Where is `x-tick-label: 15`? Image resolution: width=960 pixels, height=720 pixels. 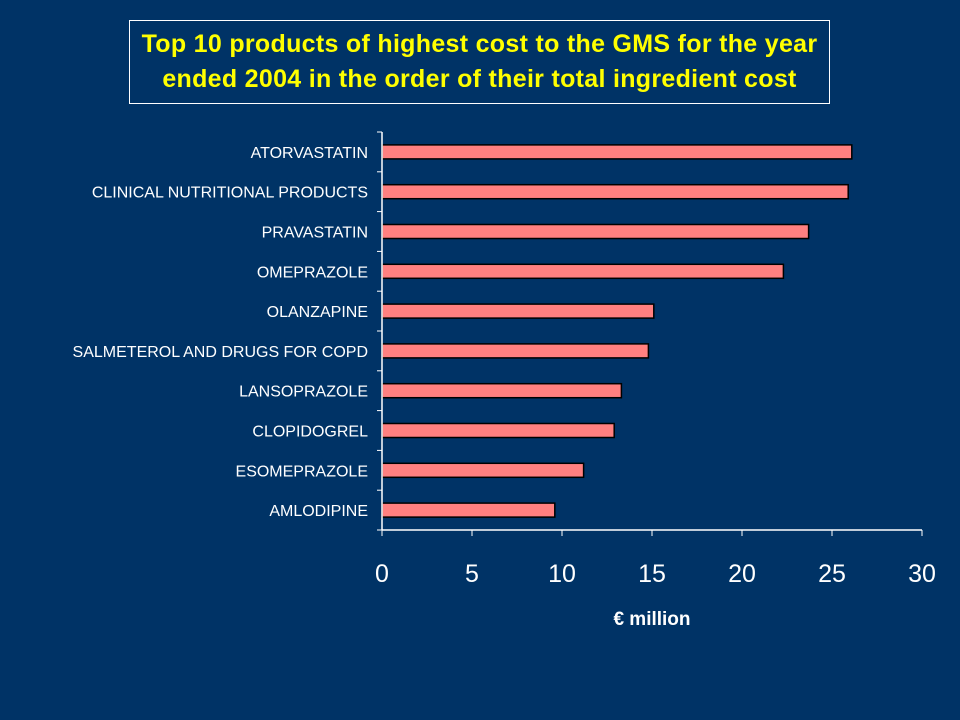
x-tick-label: 15 is located at coordinates (652, 574).